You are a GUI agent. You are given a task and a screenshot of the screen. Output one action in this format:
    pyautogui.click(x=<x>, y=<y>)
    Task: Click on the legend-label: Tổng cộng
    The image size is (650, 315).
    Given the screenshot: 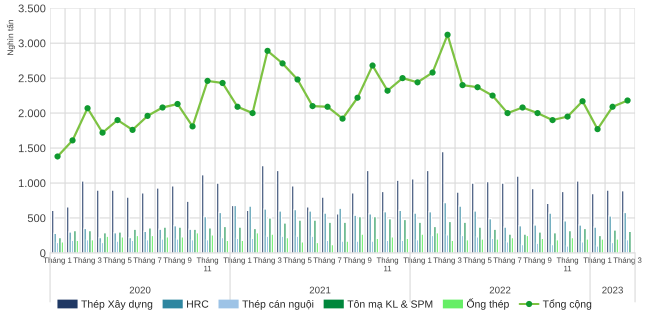 What is the action you would take?
    pyautogui.click(x=567, y=304)
    